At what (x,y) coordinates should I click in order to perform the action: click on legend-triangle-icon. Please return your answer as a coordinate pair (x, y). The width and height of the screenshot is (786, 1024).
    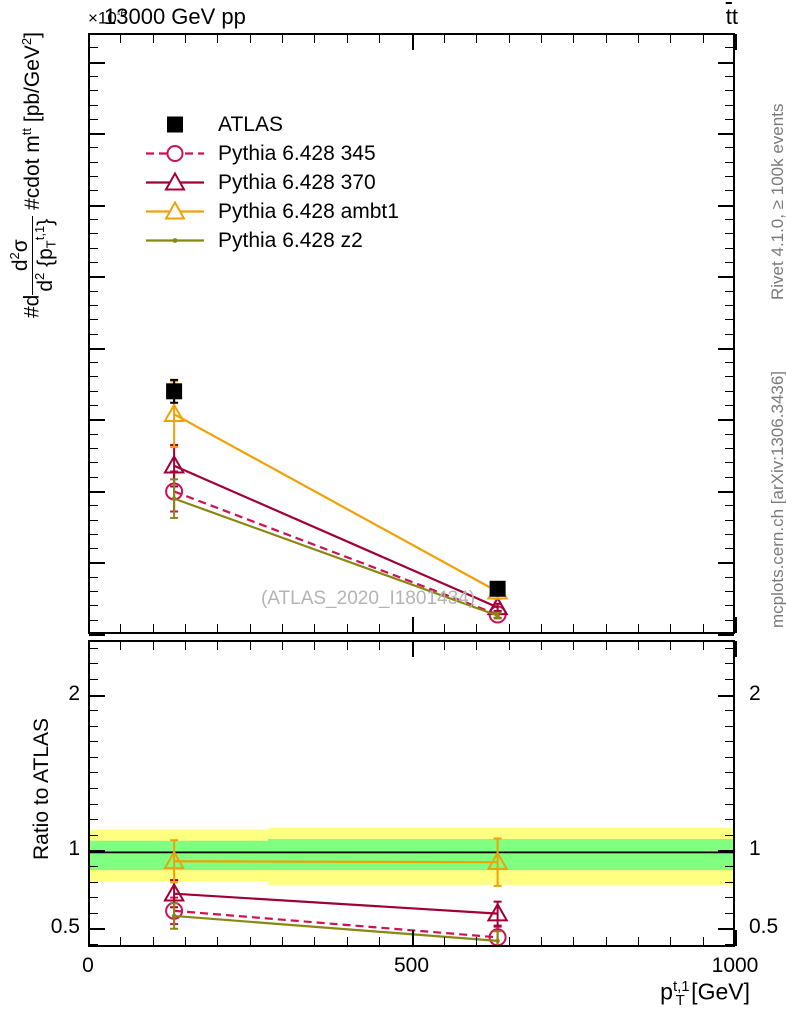
    Looking at the image, I should click on (175, 181).